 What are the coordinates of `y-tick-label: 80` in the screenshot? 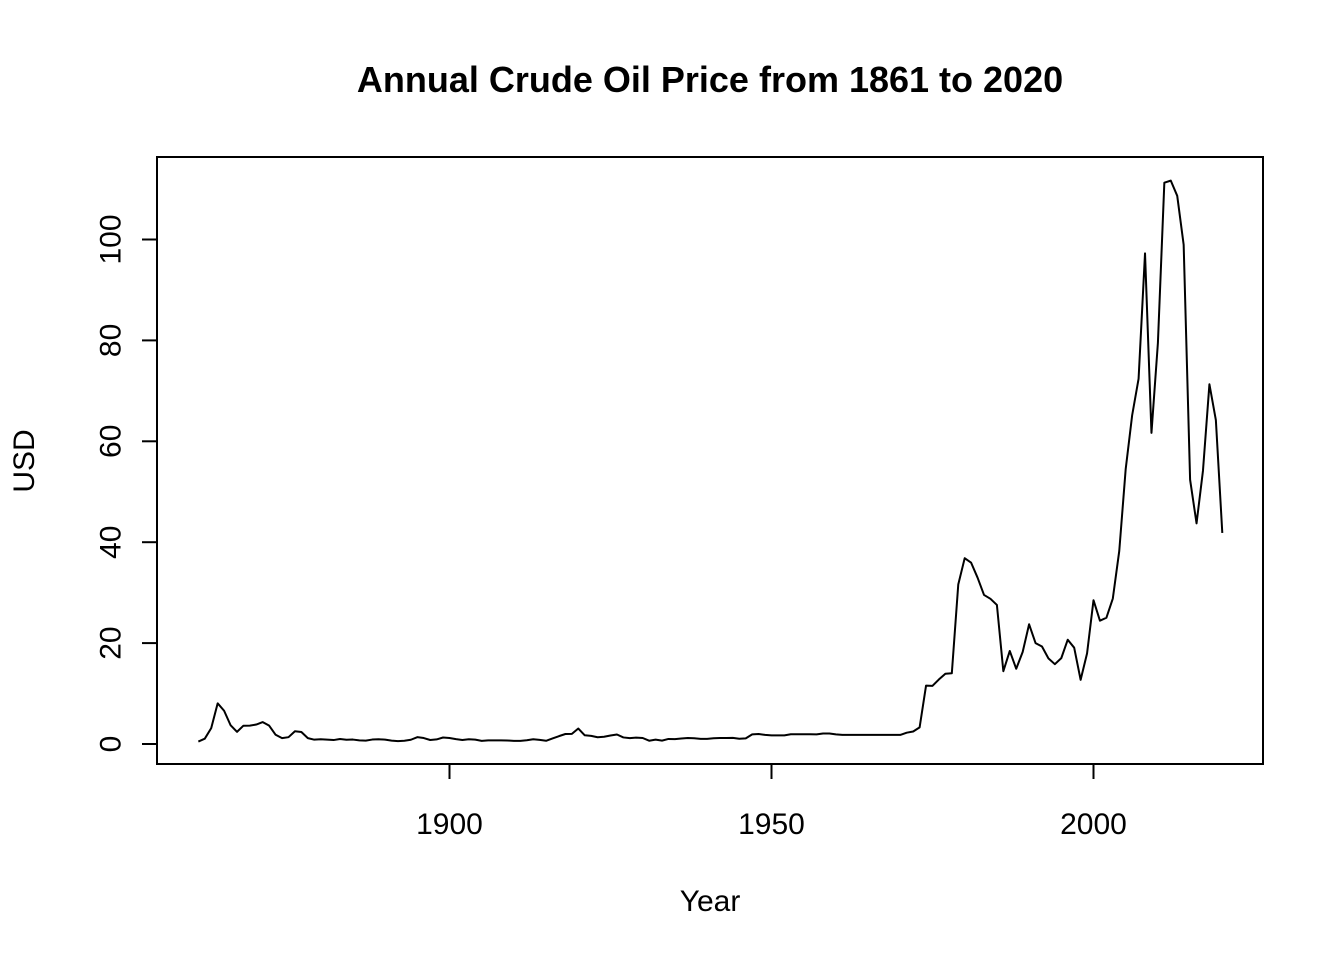 It's located at (111, 340).